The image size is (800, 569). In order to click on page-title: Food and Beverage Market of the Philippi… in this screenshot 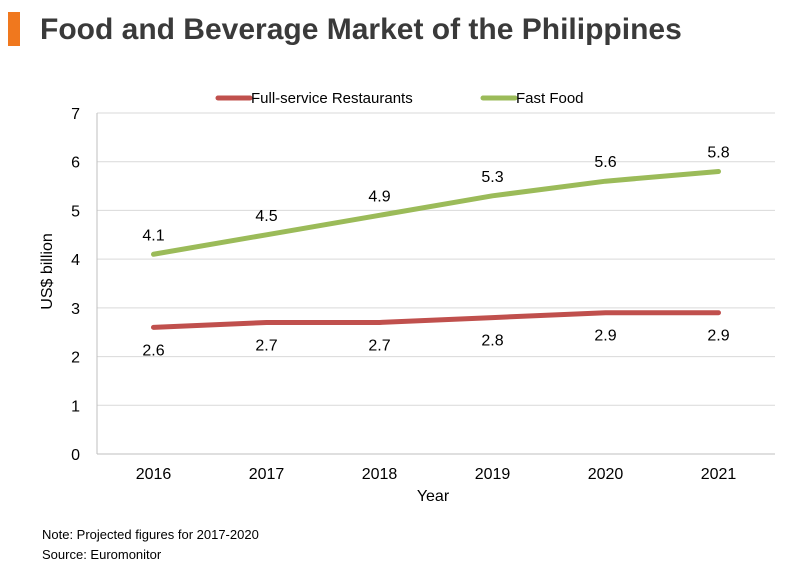, I will do `click(361, 29)`.